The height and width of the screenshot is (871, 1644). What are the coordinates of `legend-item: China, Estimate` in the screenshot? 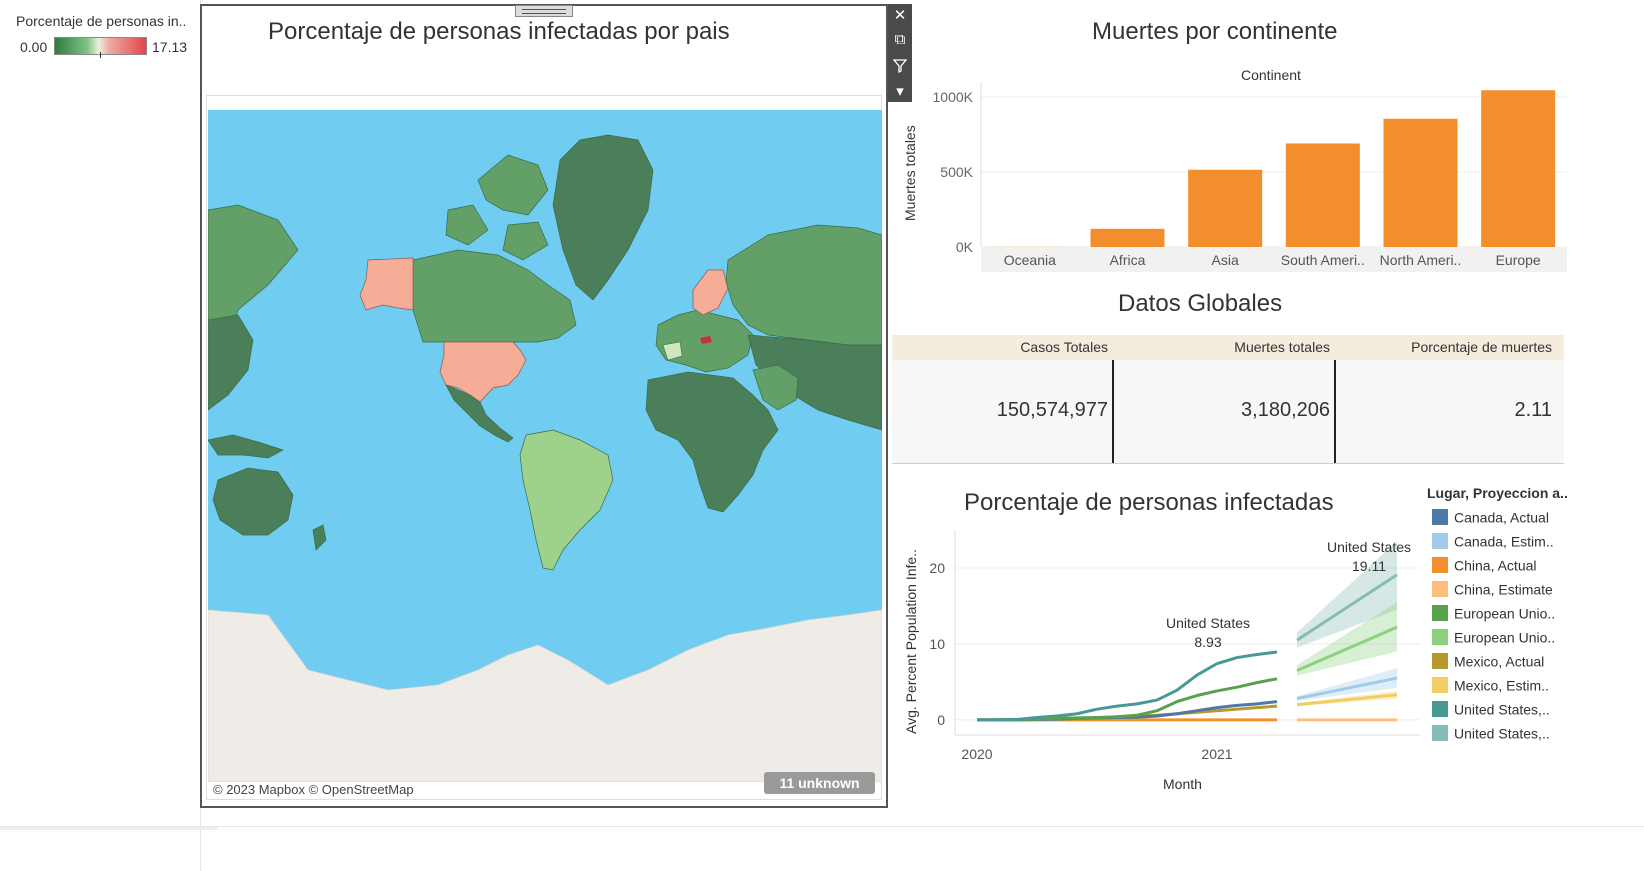 It's located at (1492, 589).